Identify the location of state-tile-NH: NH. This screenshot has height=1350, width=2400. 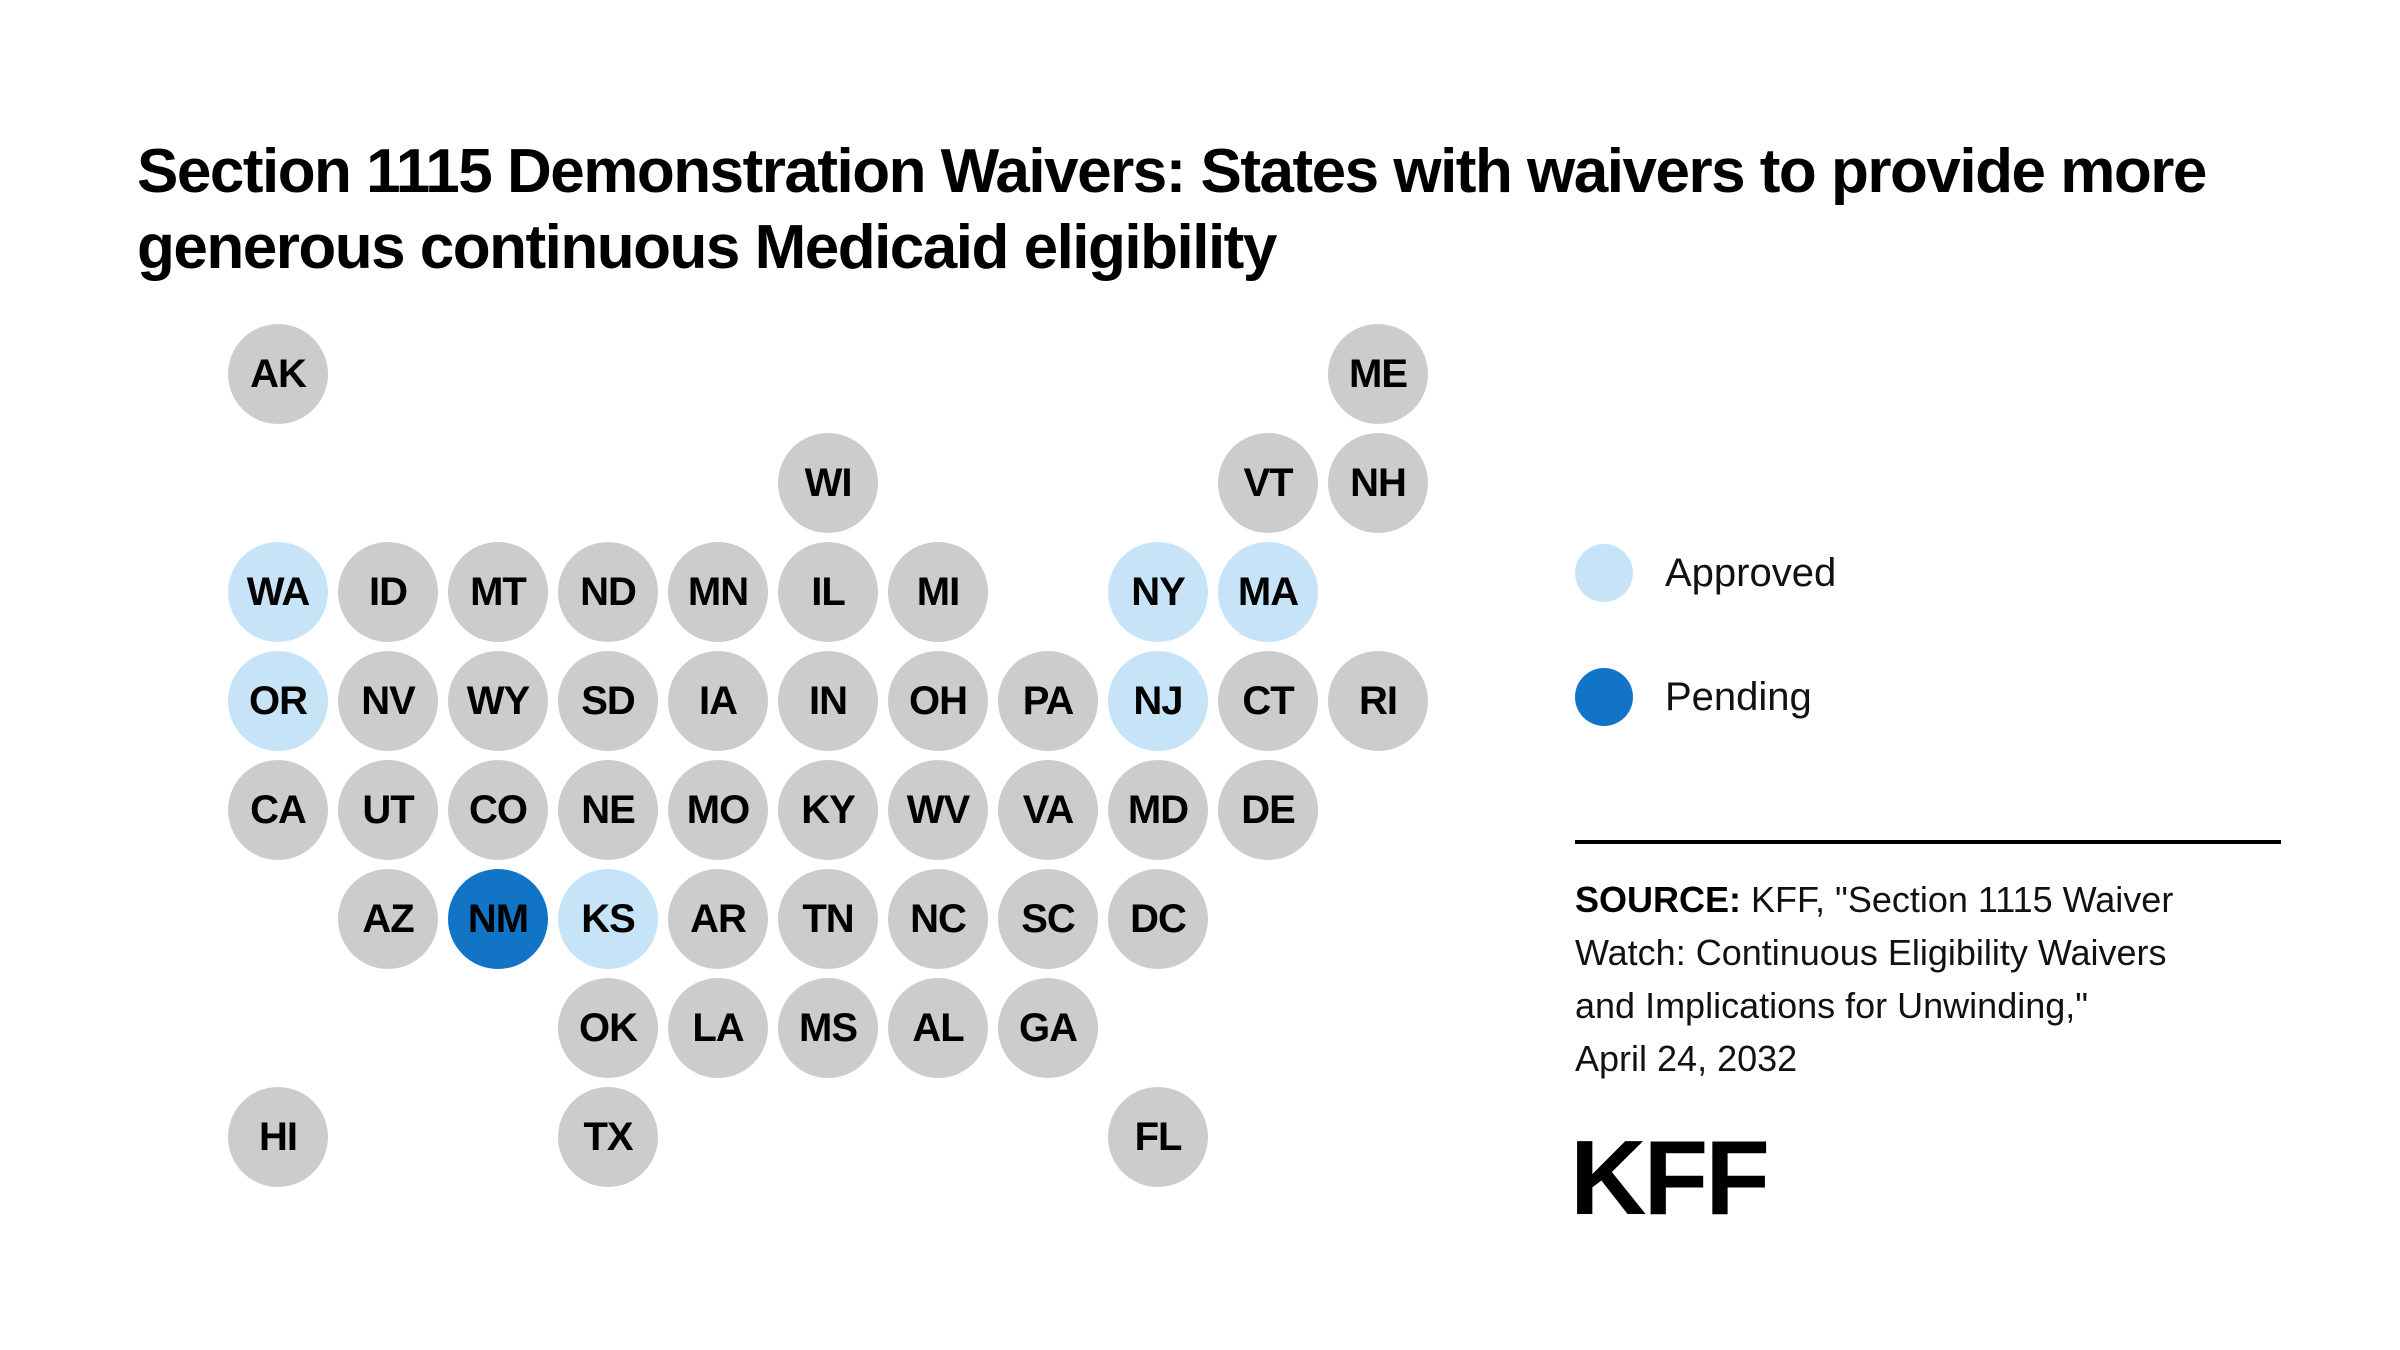
(1378, 483).